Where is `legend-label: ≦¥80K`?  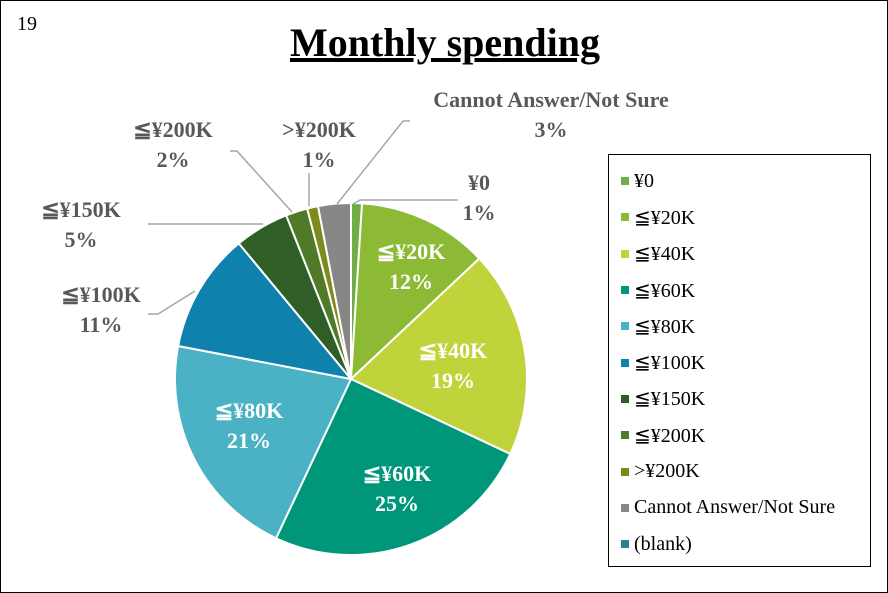 legend-label: ≦¥80K is located at coordinates (665, 326).